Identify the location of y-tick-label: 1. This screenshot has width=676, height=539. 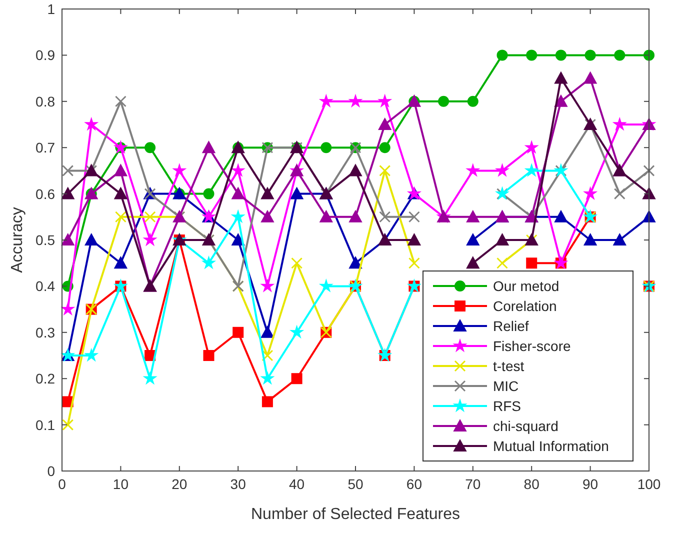
(51, 9).